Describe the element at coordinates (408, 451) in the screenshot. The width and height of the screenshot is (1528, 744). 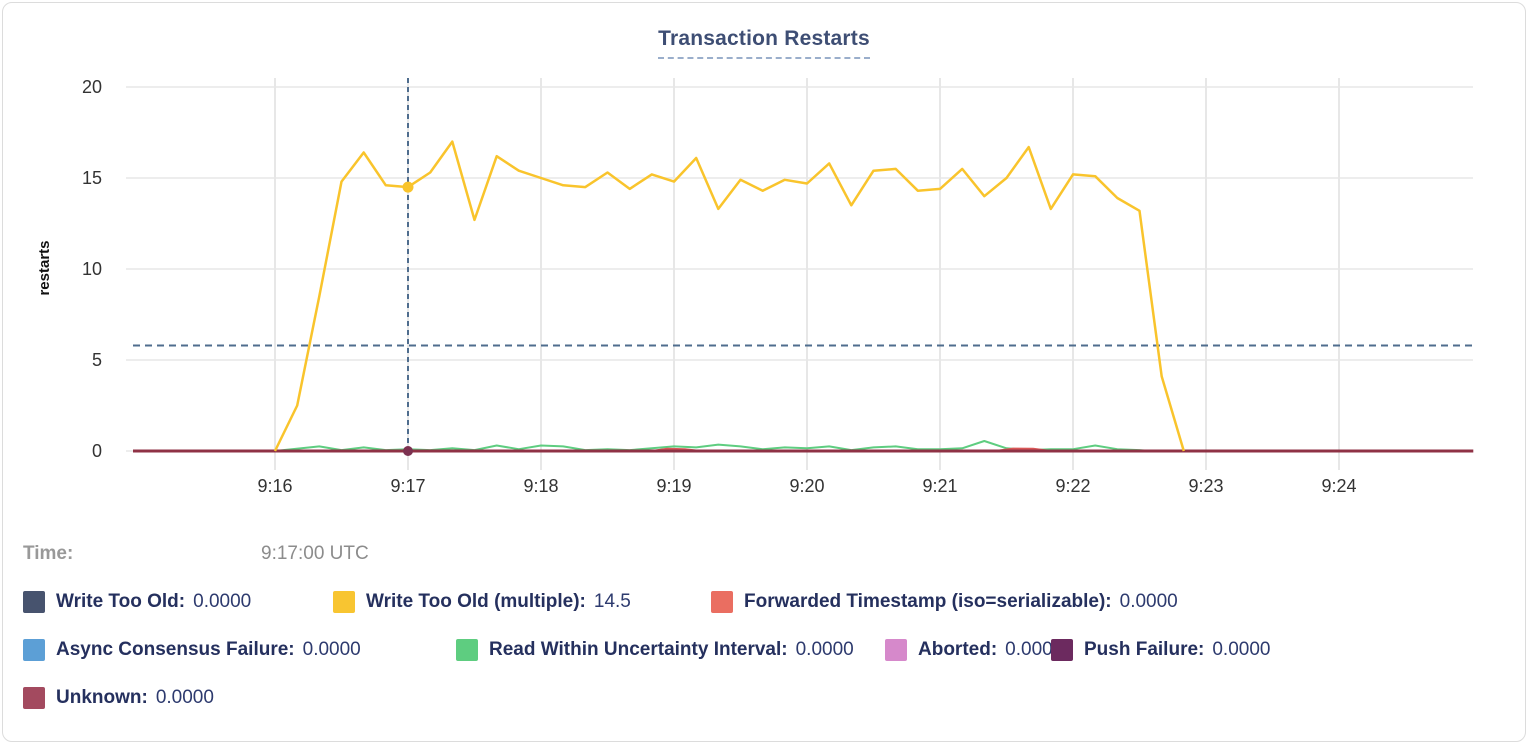
I see `cursor-baseline-dot` at that location.